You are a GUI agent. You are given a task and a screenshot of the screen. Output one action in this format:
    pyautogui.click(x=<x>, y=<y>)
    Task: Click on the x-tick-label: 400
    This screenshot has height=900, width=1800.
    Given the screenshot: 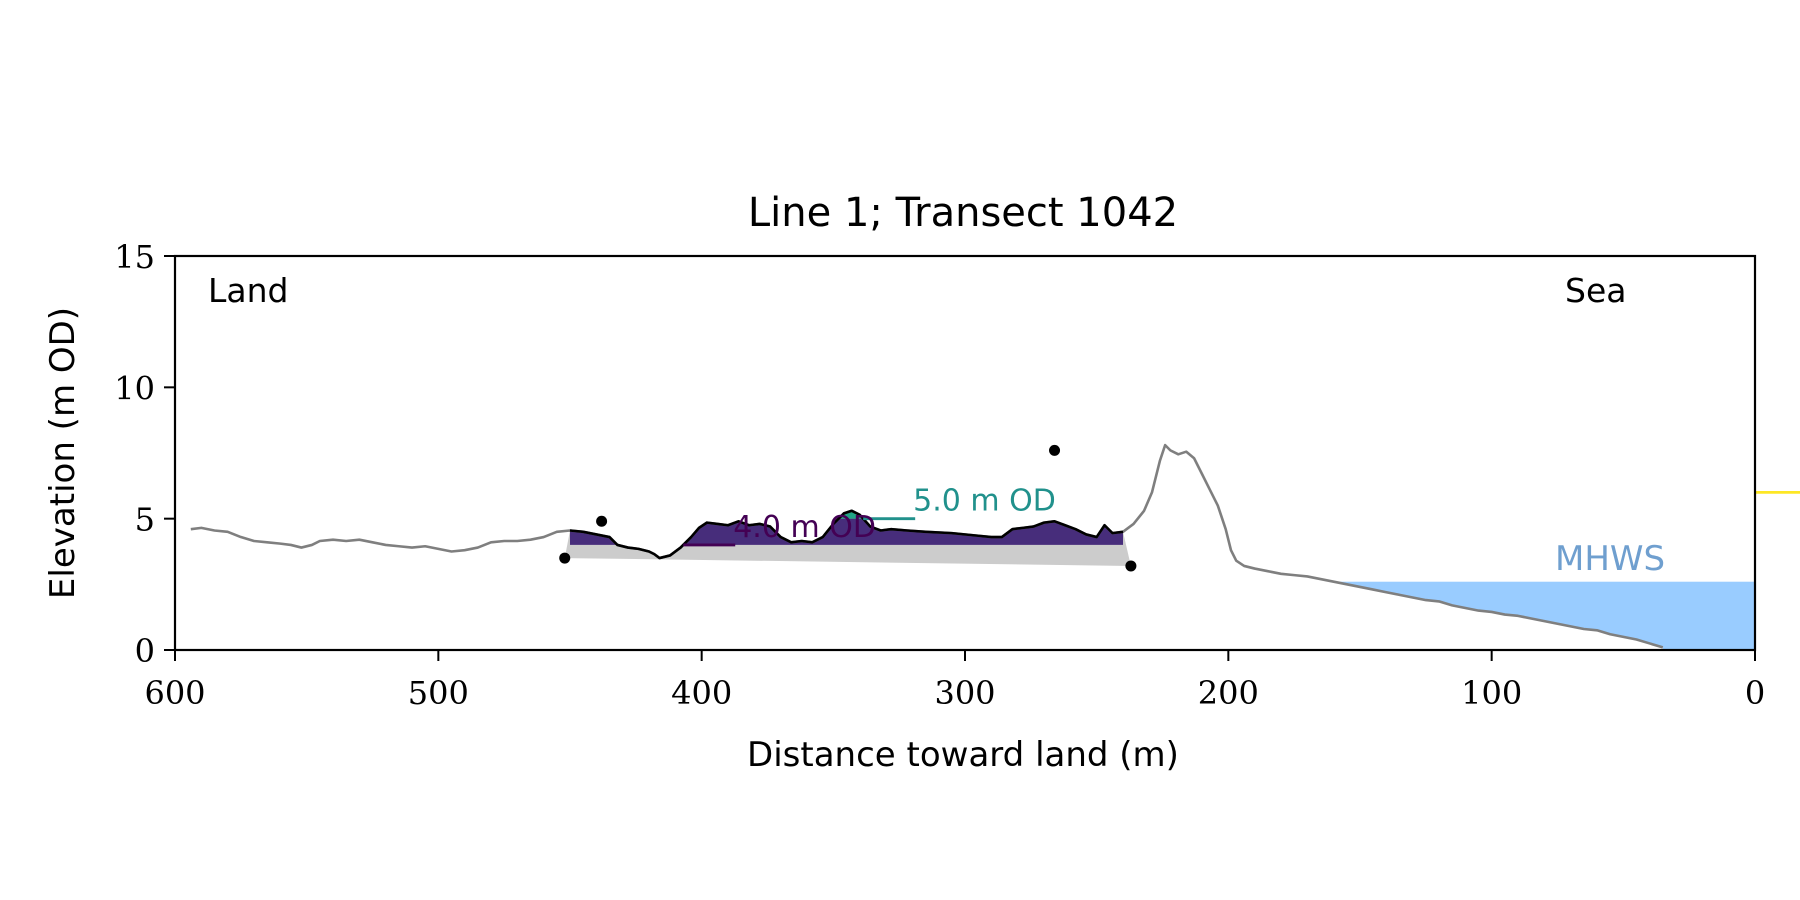 What is the action you would take?
    pyautogui.click(x=701, y=693)
    